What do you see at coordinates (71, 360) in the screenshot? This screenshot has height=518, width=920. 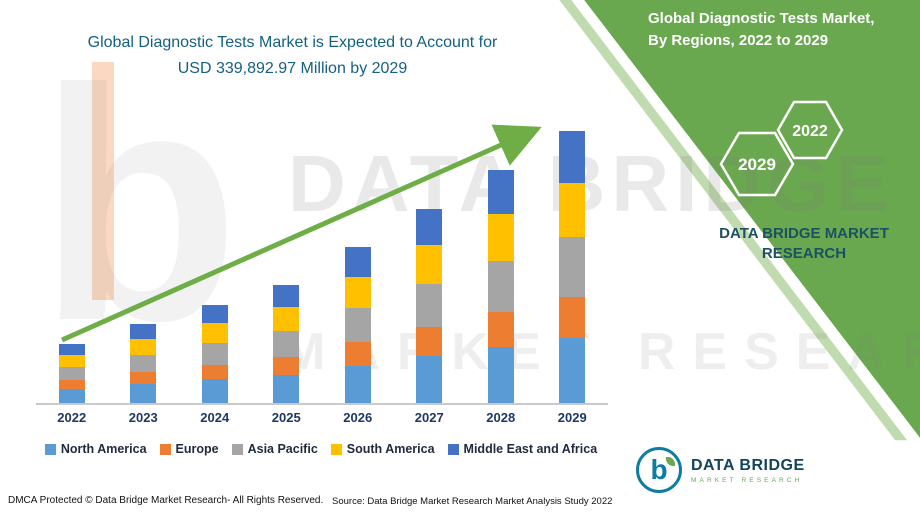 I see `bar-segment-2022-south-america` at bounding box center [71, 360].